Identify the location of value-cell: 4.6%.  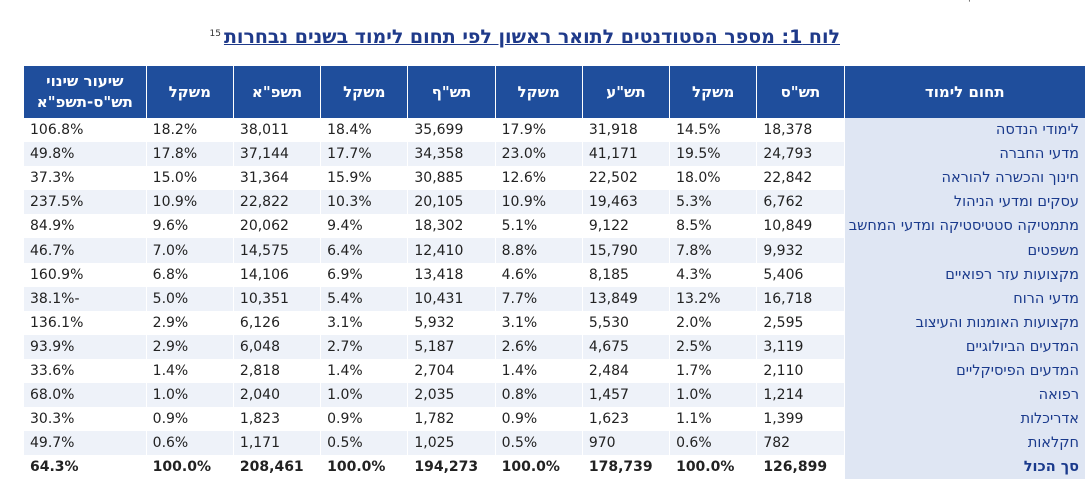
(538, 274).